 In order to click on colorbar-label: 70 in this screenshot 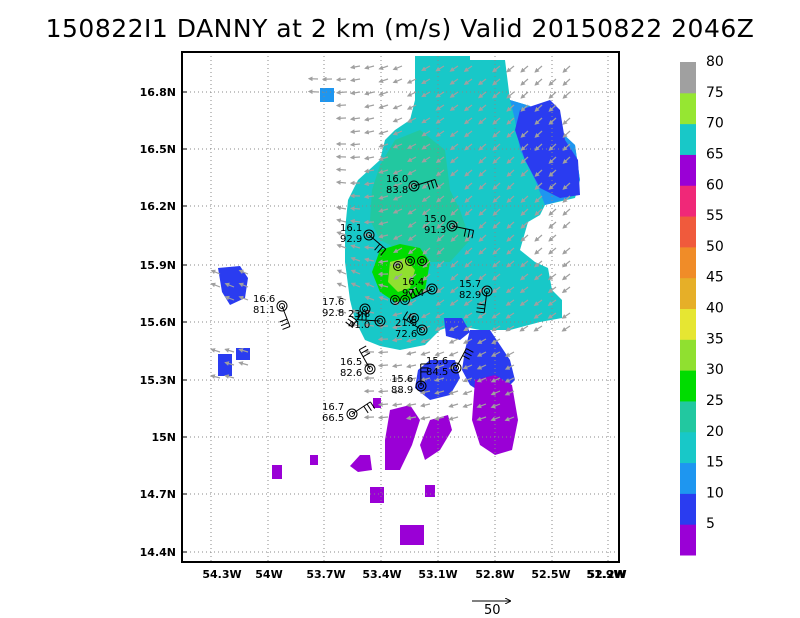, I will do `click(715, 124)`.